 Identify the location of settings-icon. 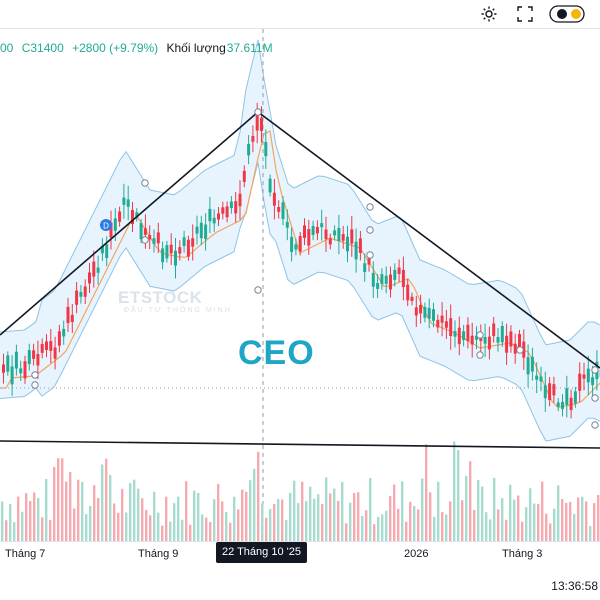
(489, 14).